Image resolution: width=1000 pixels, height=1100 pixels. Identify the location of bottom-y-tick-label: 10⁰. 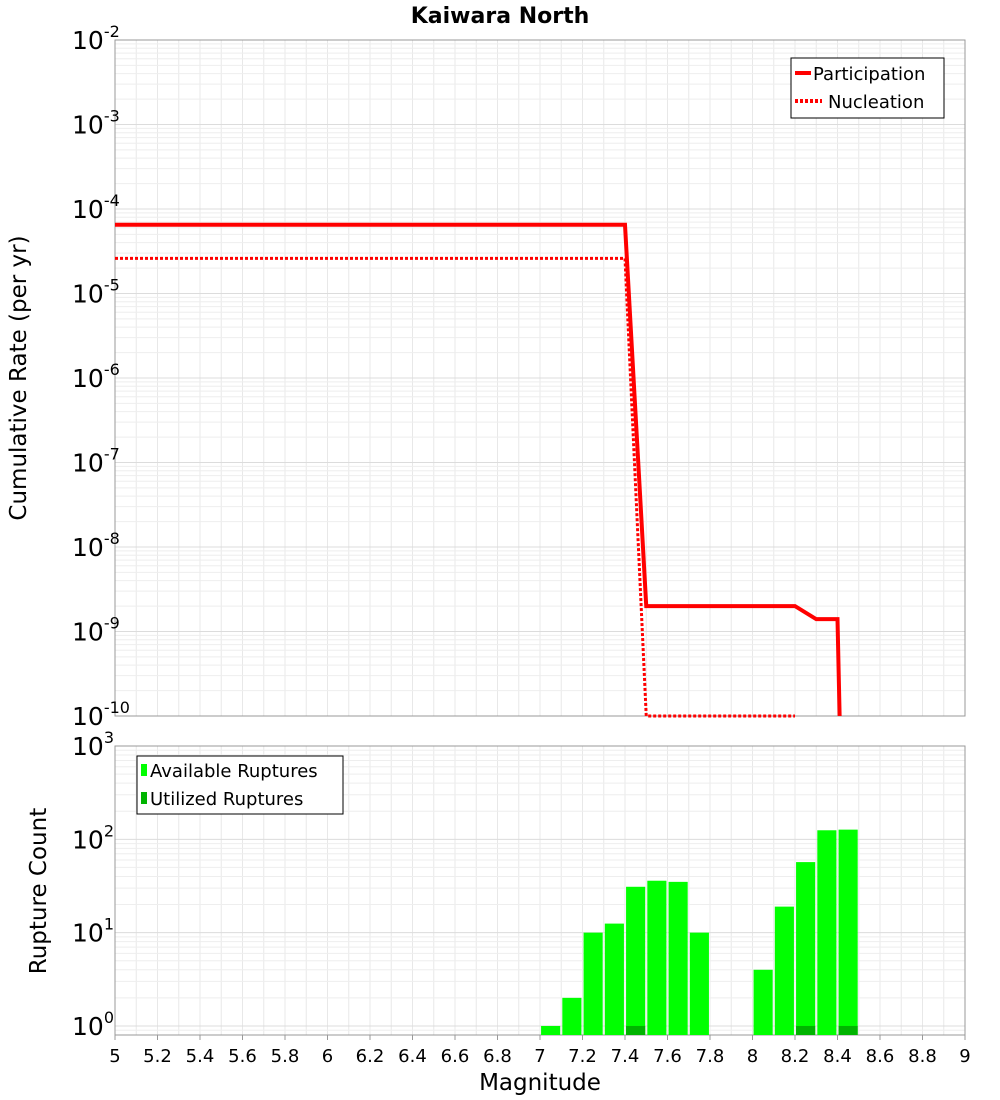
(93, 1024).